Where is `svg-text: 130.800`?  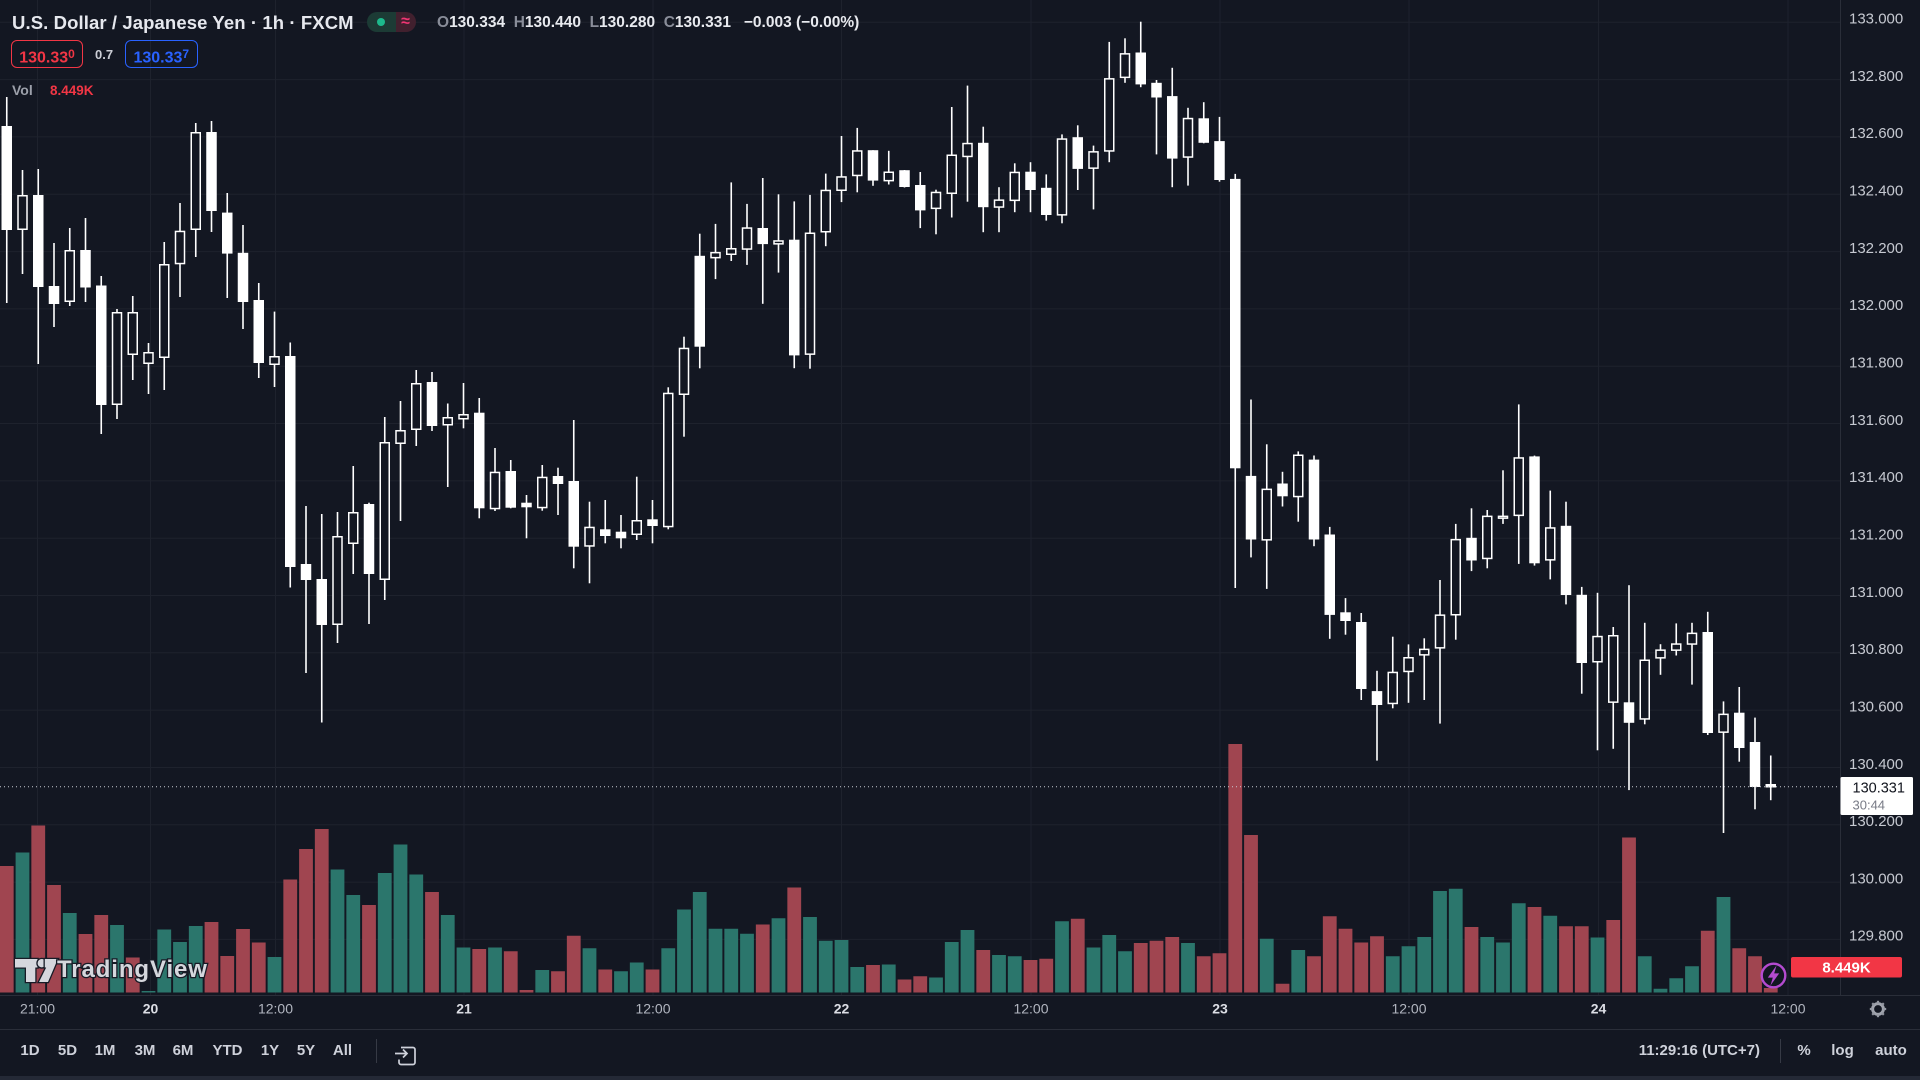 svg-text: 130.800 is located at coordinates (1876, 649).